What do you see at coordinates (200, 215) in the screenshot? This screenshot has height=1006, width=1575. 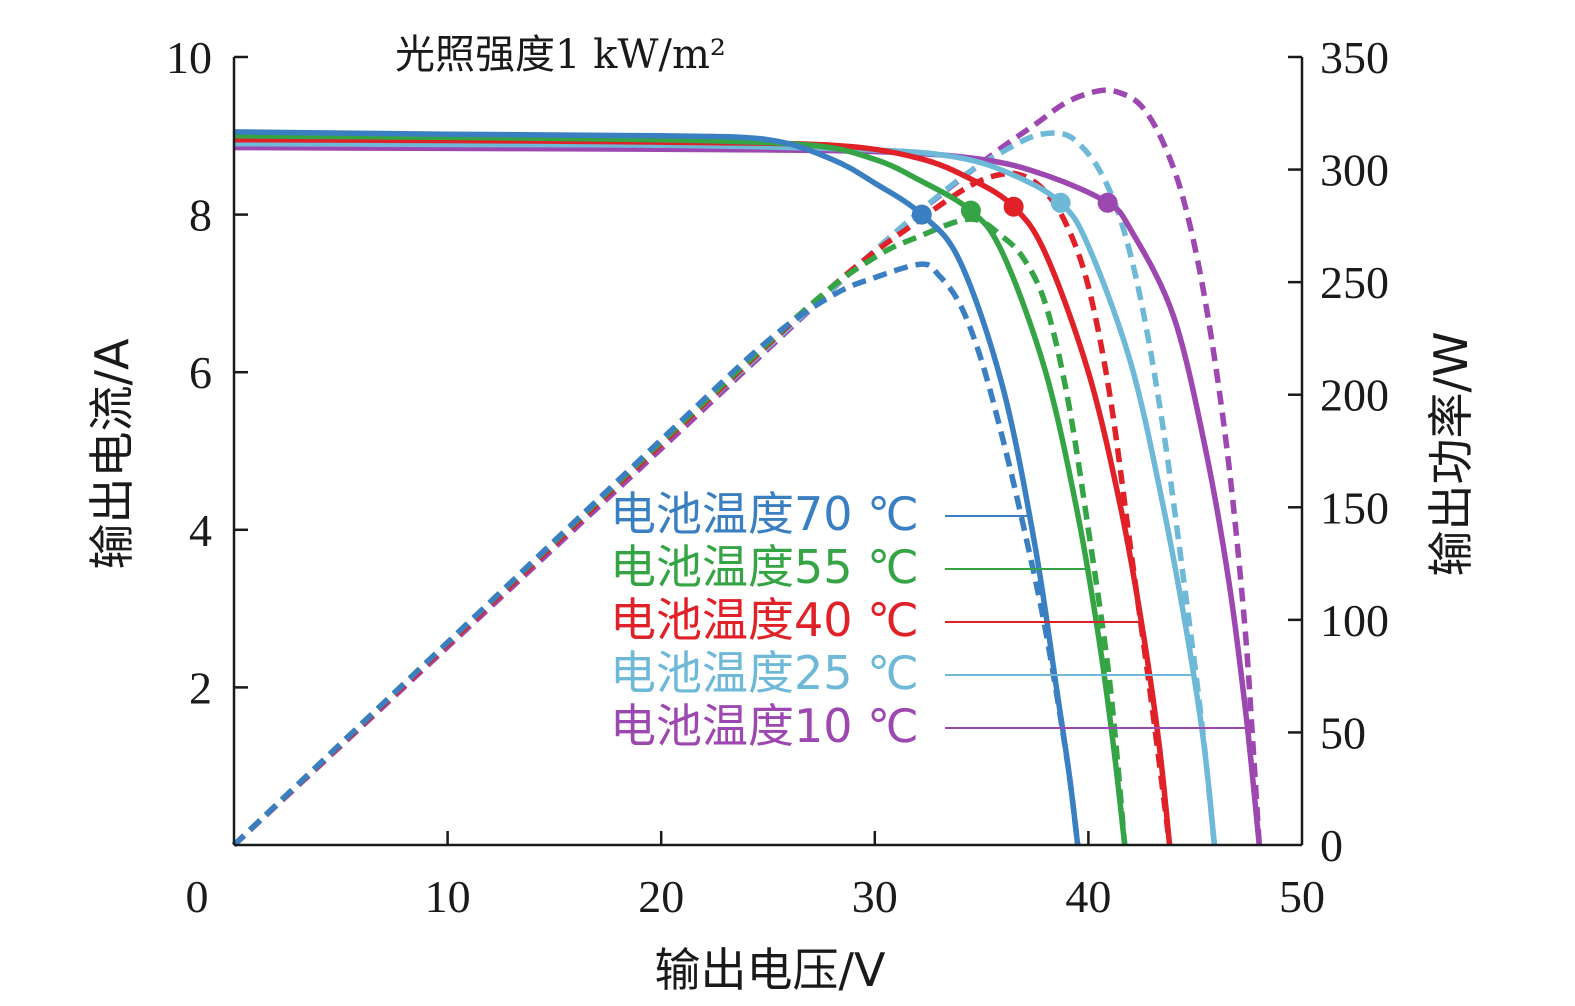 I see `y-left-tick-label: 8` at bounding box center [200, 215].